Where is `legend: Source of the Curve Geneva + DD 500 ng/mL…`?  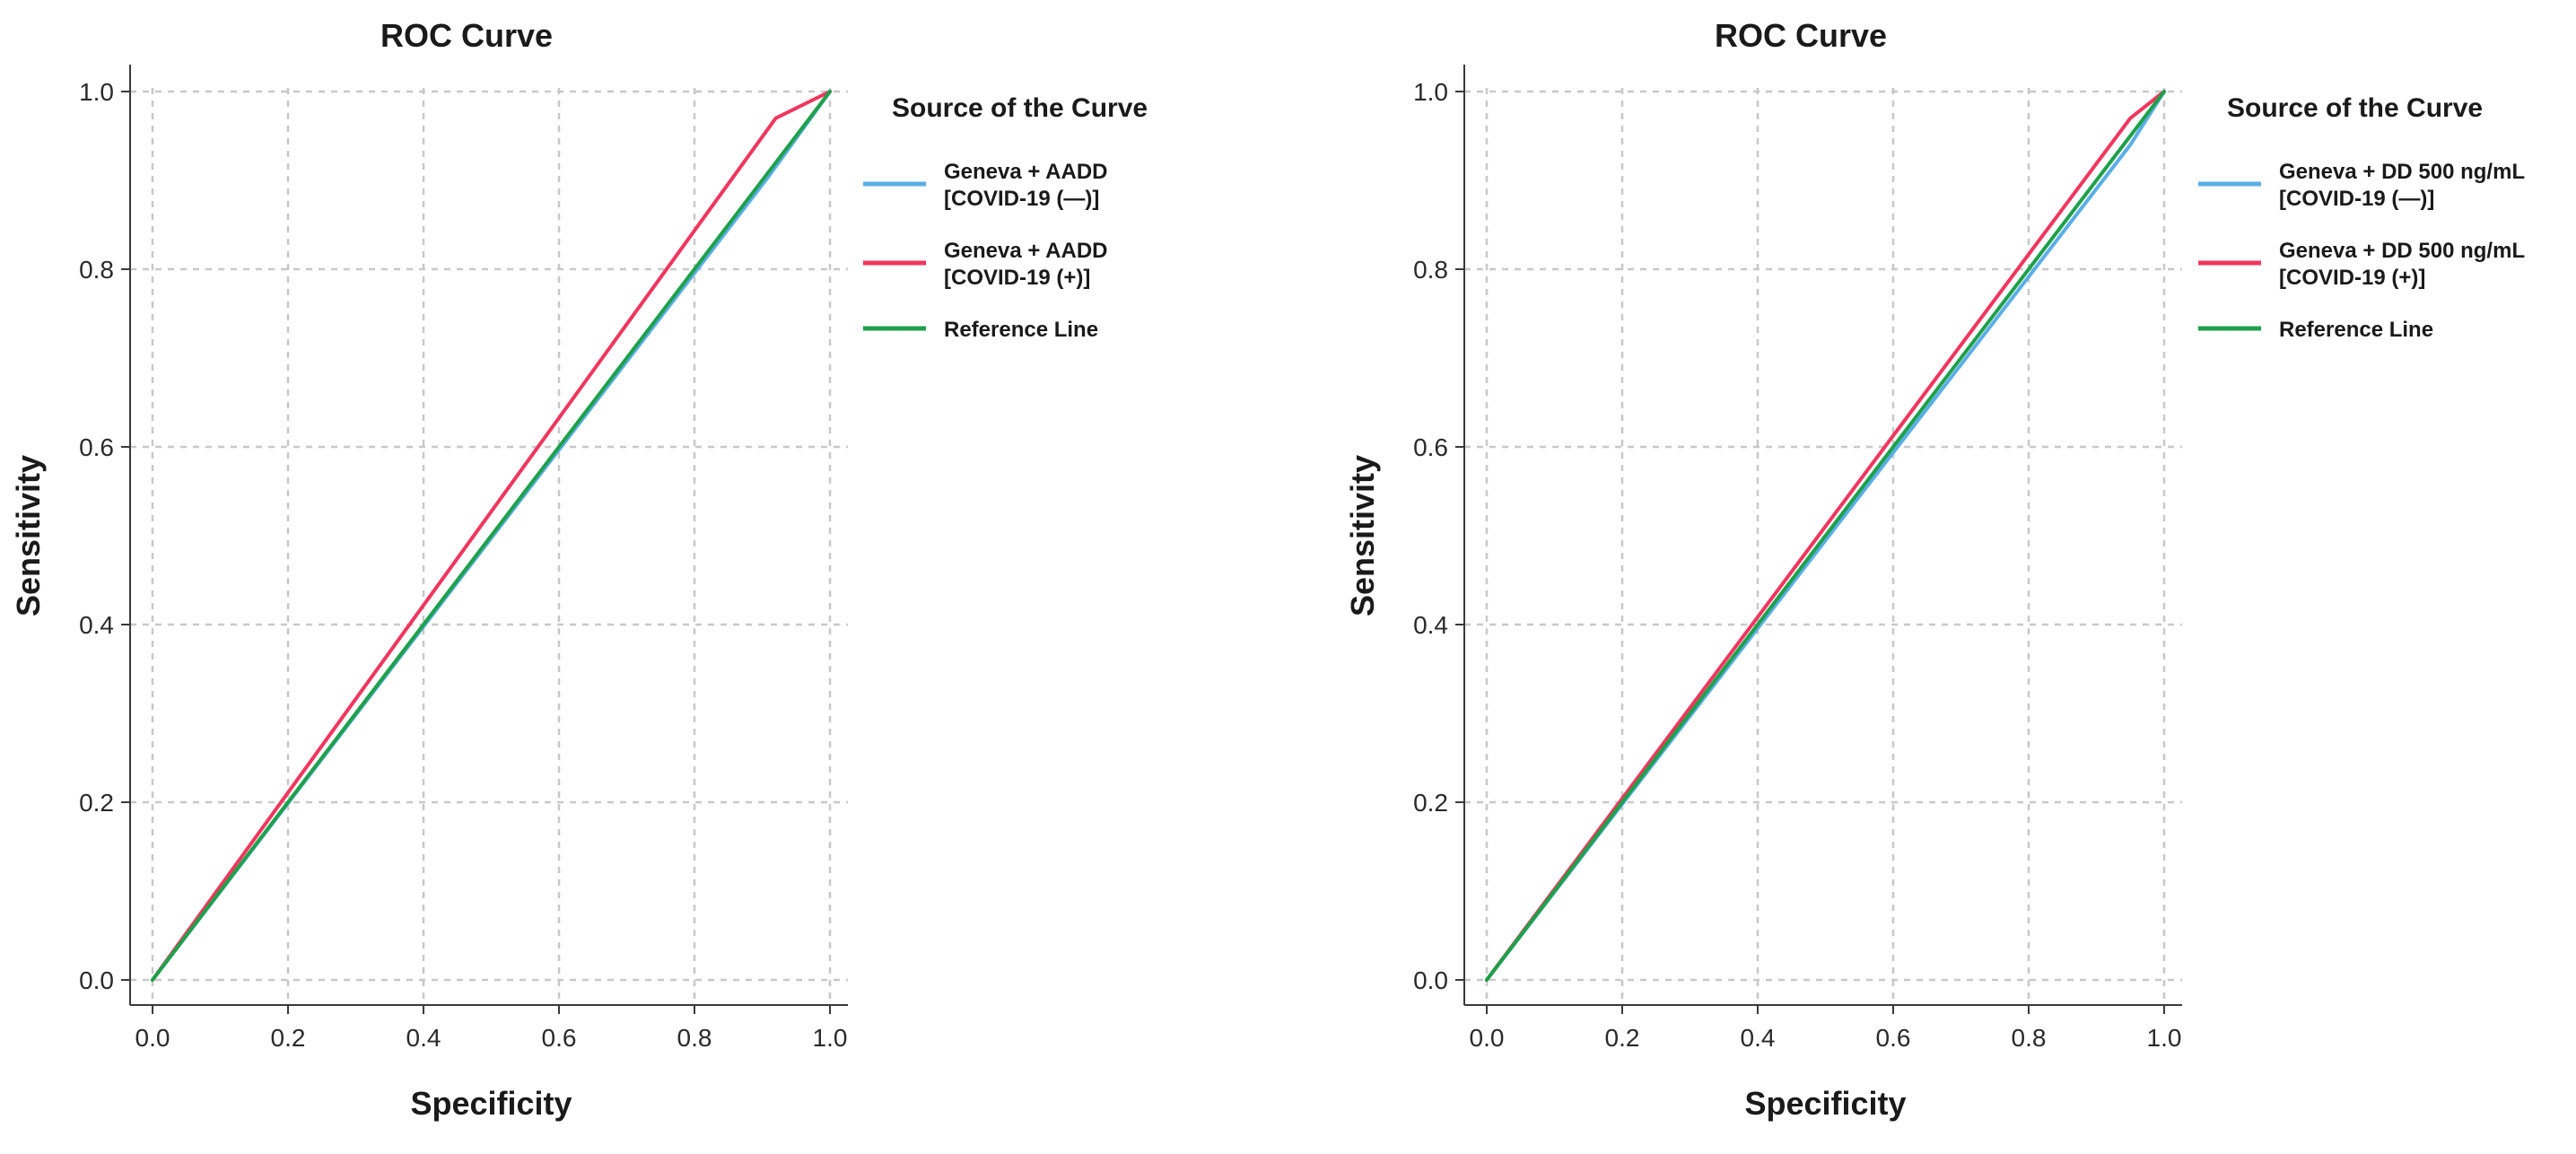
legend: Source of the Curve Geneva + DD 500 ng/mL… is located at coordinates (2362, 217).